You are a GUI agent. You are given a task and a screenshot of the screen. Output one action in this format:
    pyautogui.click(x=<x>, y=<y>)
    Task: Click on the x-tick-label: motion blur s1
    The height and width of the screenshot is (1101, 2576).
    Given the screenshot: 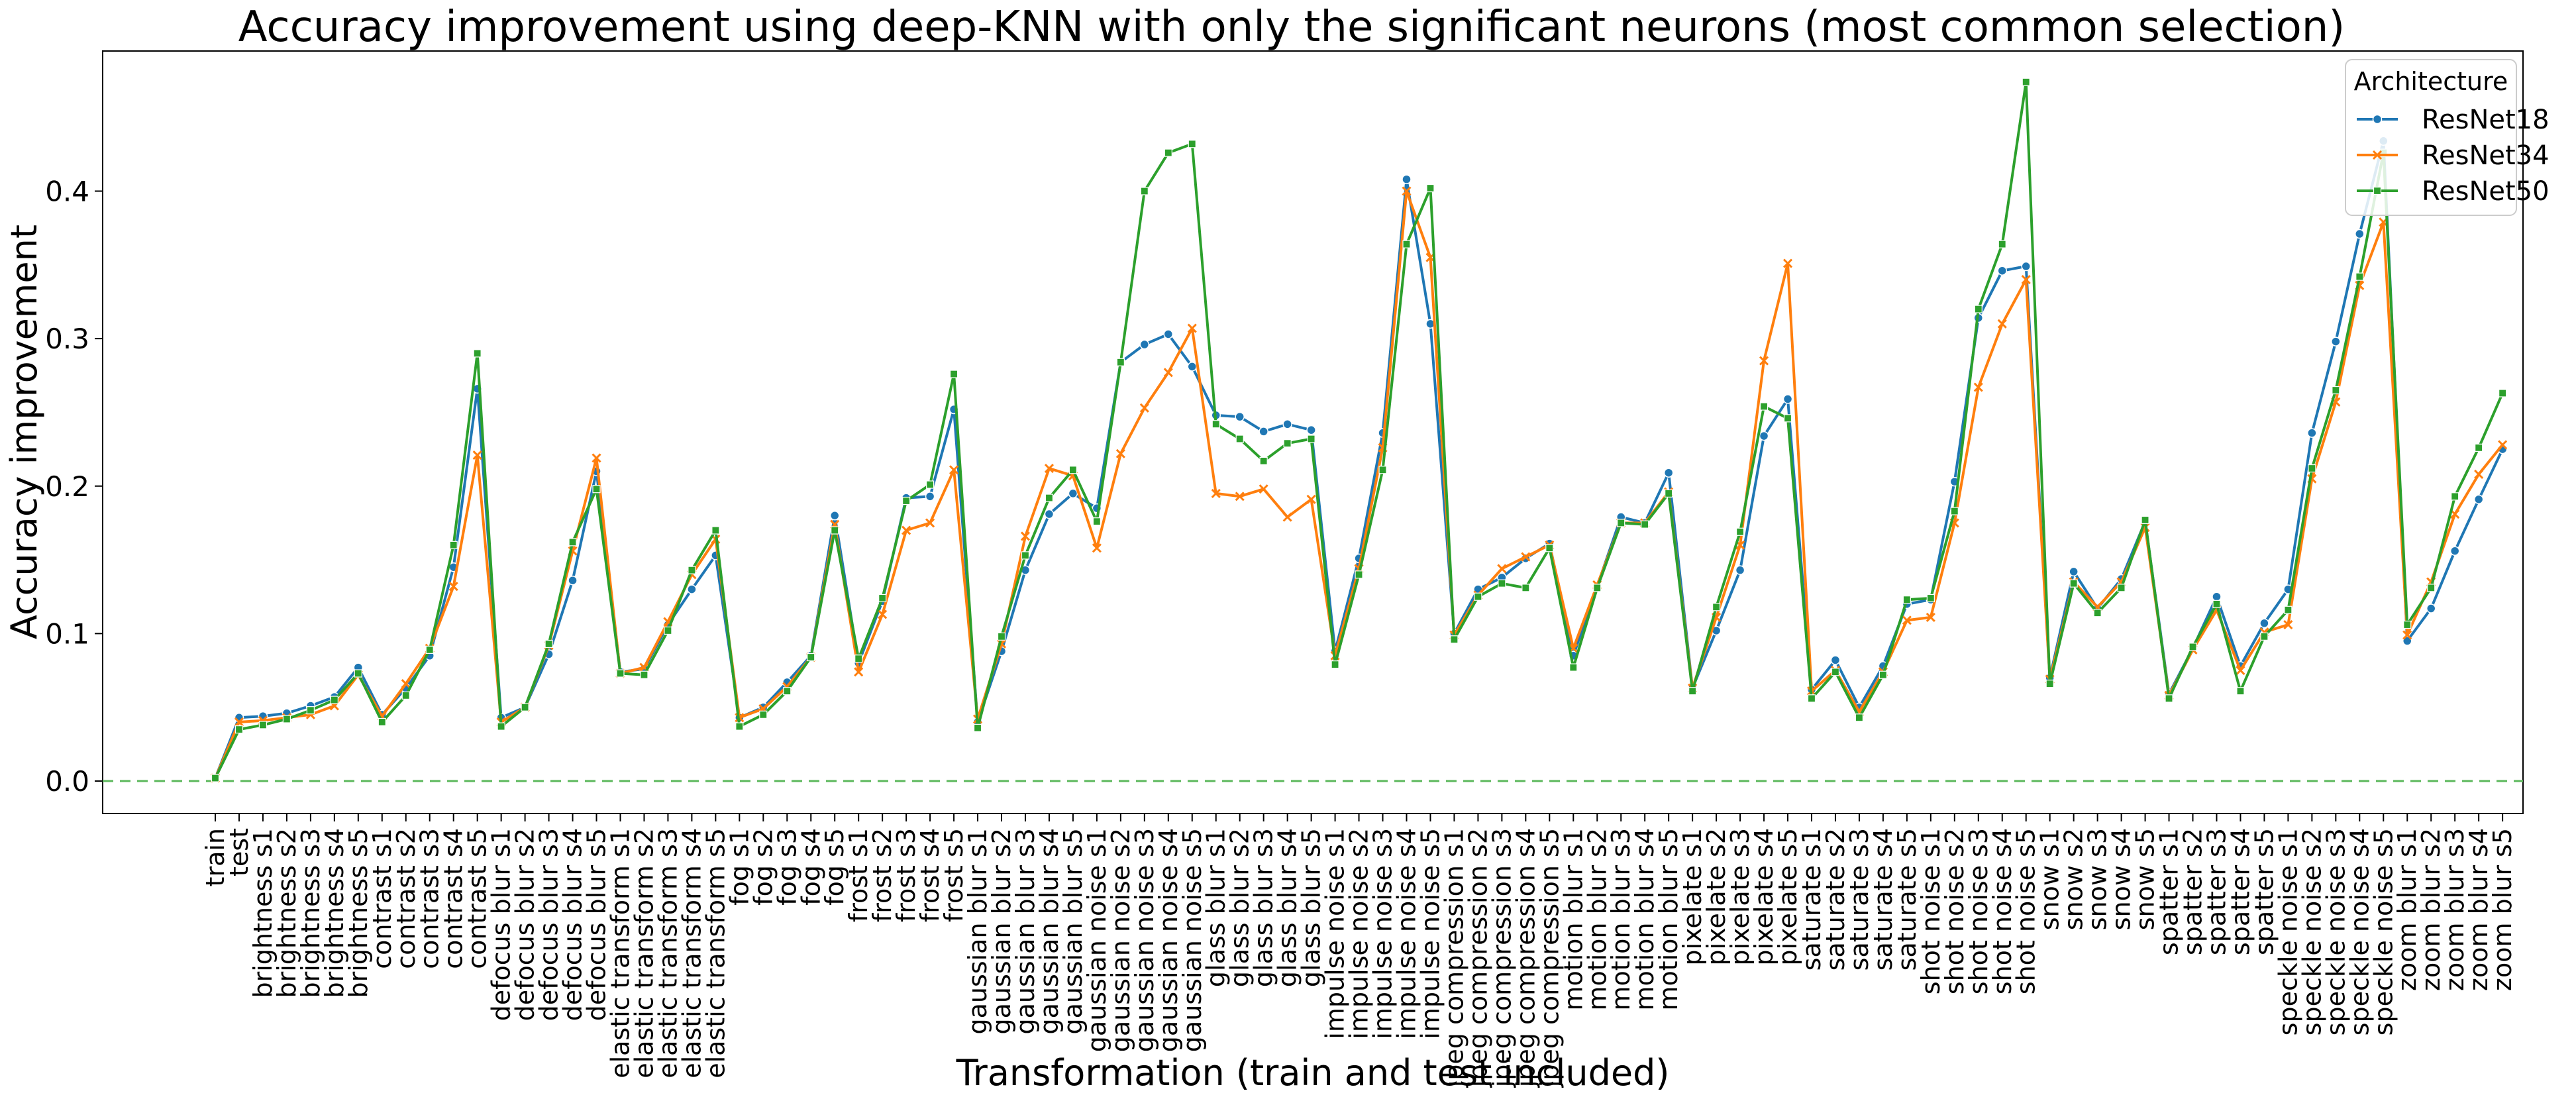 What is the action you would take?
    pyautogui.click(x=1573, y=919)
    